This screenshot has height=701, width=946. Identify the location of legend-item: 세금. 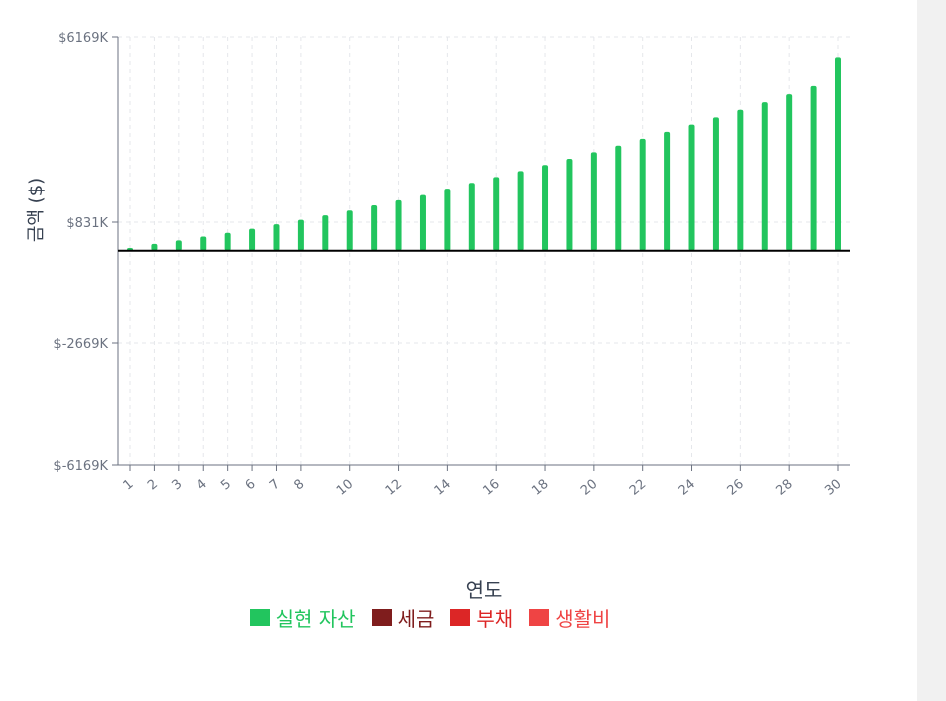
(403, 617).